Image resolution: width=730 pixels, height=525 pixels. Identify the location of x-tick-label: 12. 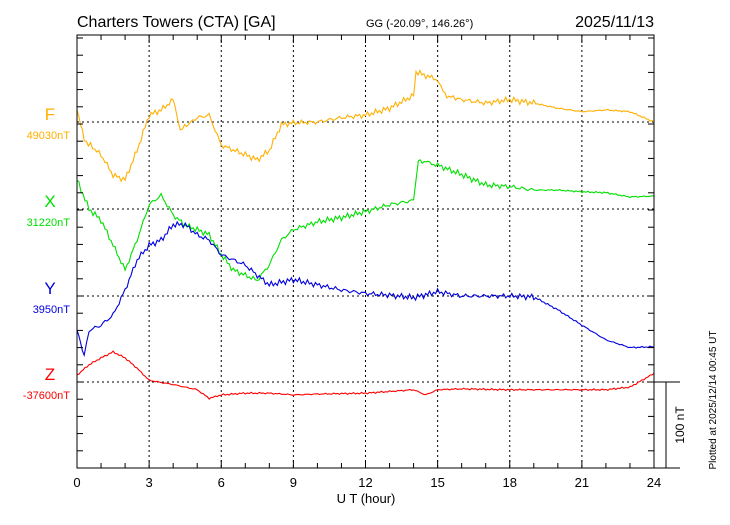
(365, 482).